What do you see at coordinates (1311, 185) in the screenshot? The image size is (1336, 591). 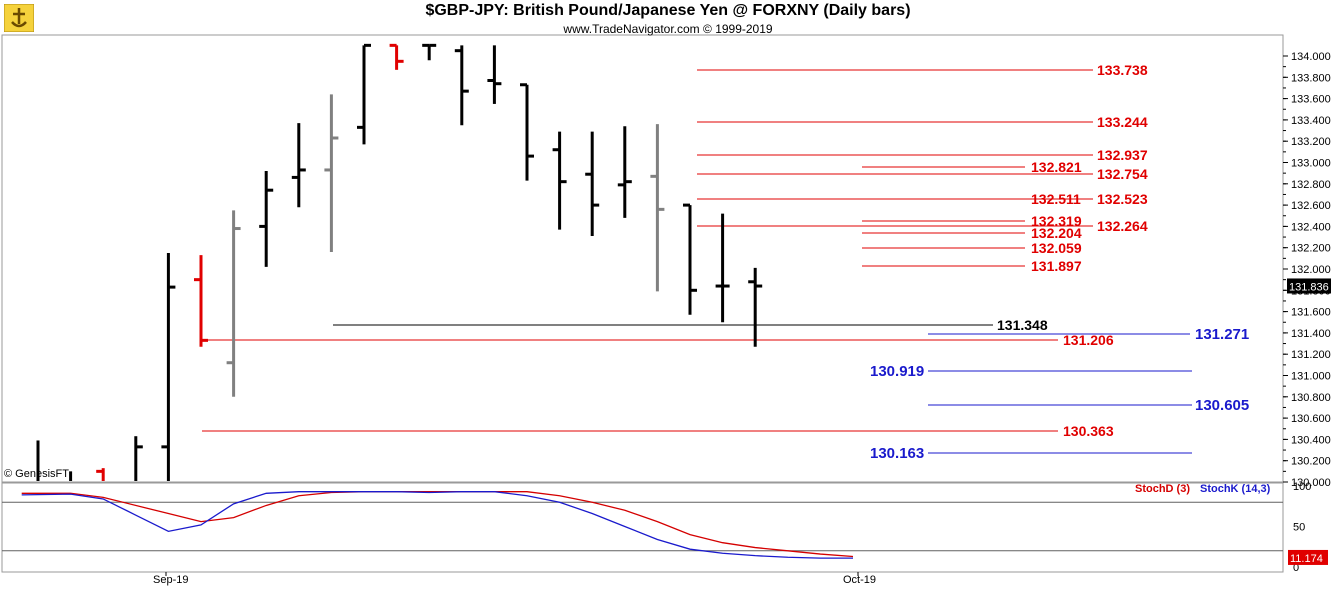 I see `y-tick-label: 132.800` at bounding box center [1311, 185].